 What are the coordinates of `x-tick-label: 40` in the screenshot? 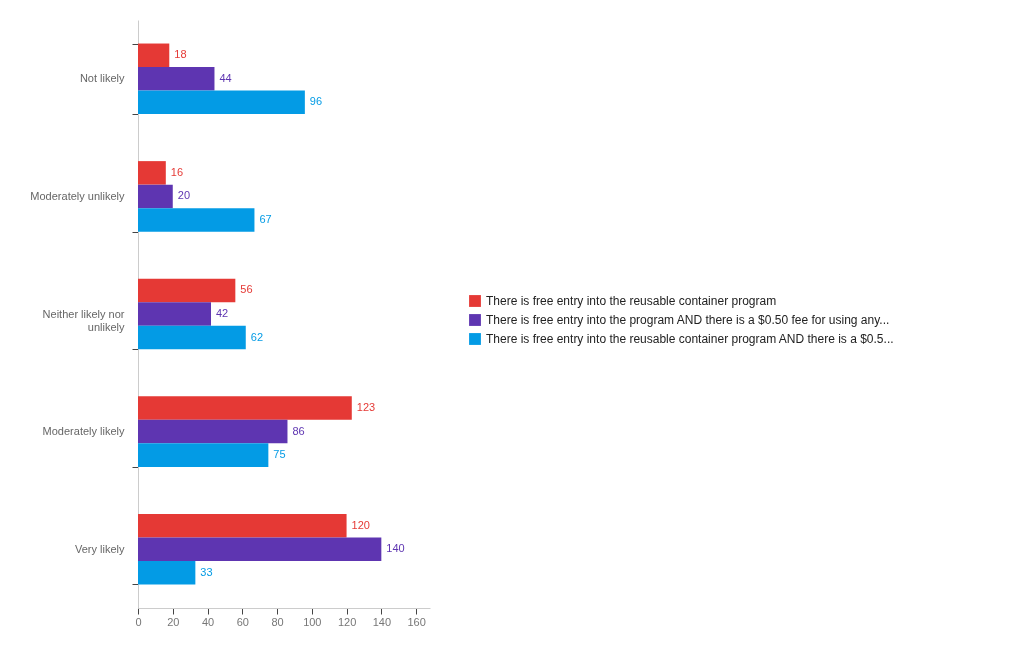 It's located at (208, 621).